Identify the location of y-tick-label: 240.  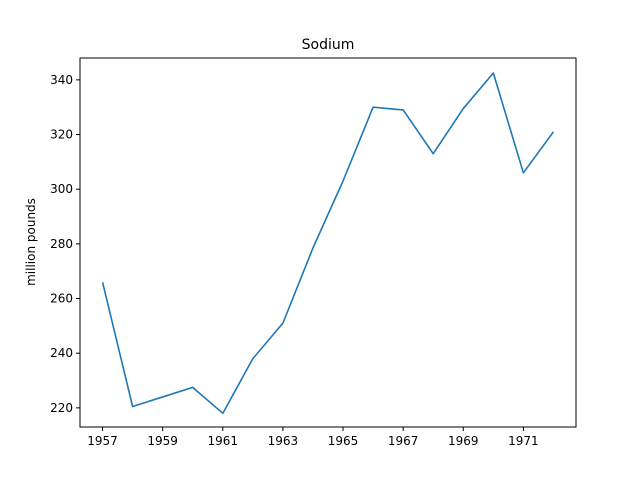
(61, 353).